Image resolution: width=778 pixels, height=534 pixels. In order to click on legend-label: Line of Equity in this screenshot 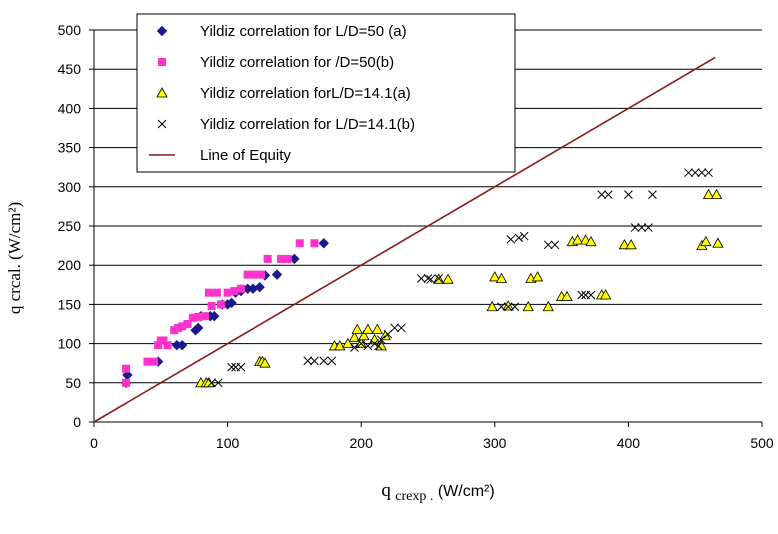, I will do `click(245, 155)`.